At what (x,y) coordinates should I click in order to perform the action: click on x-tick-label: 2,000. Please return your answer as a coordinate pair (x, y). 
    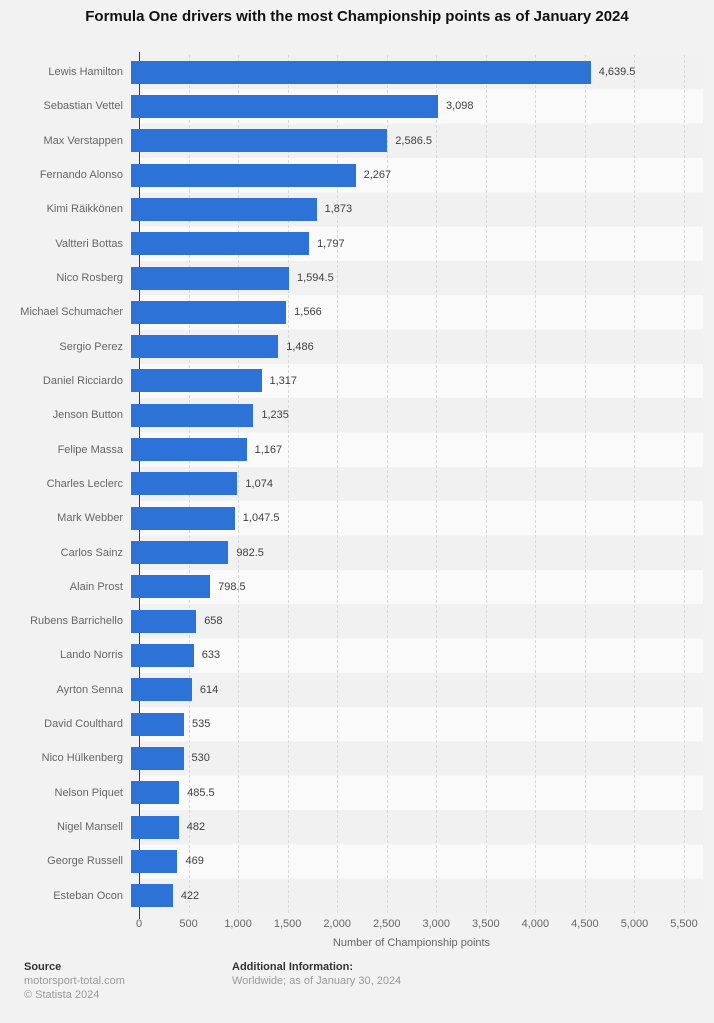
    Looking at the image, I should click on (337, 924).